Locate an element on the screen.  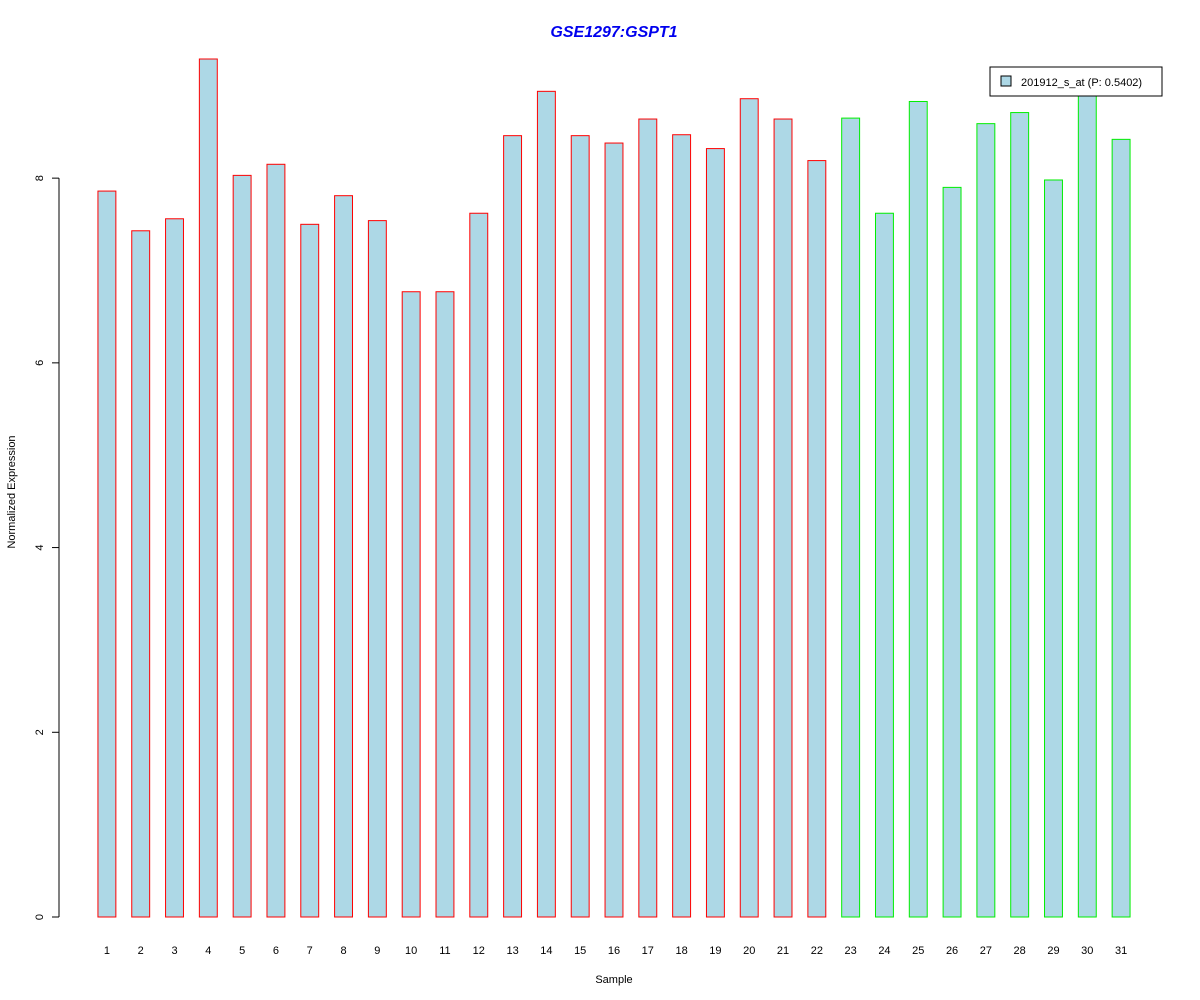
x-tick-label: 5 is located at coordinates (242, 951).